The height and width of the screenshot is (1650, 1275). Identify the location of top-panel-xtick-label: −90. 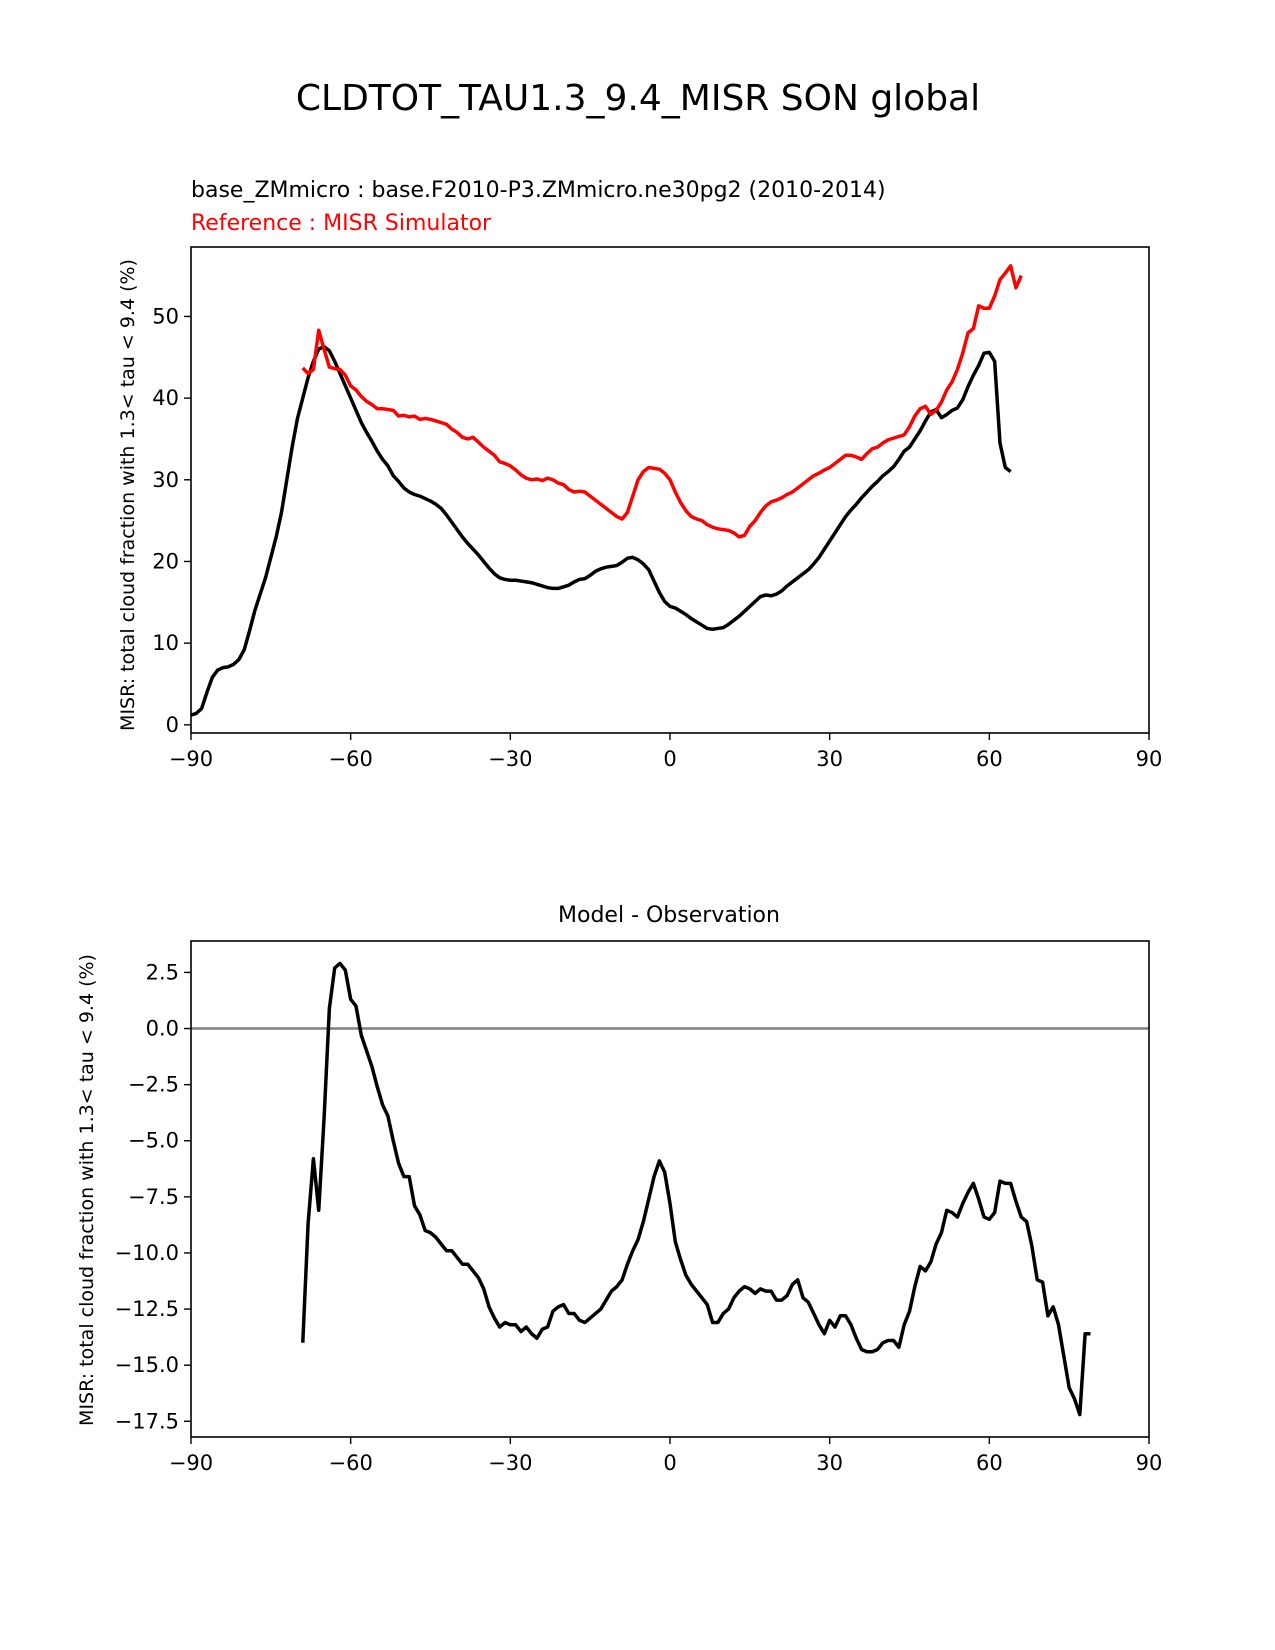
(191, 759).